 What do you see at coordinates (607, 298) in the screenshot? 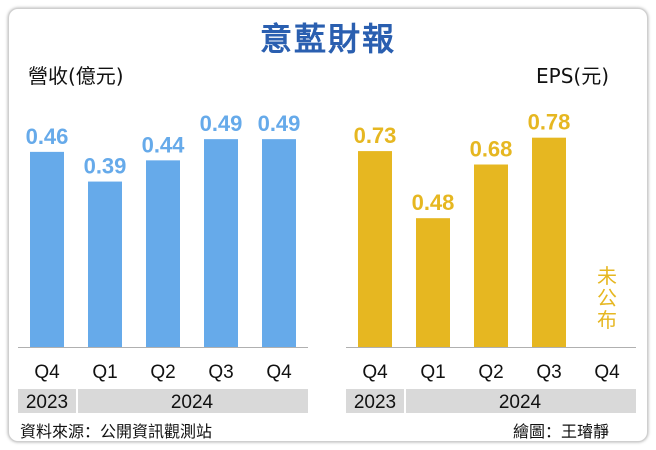
I see `eps-missing-note: 公` at bounding box center [607, 298].